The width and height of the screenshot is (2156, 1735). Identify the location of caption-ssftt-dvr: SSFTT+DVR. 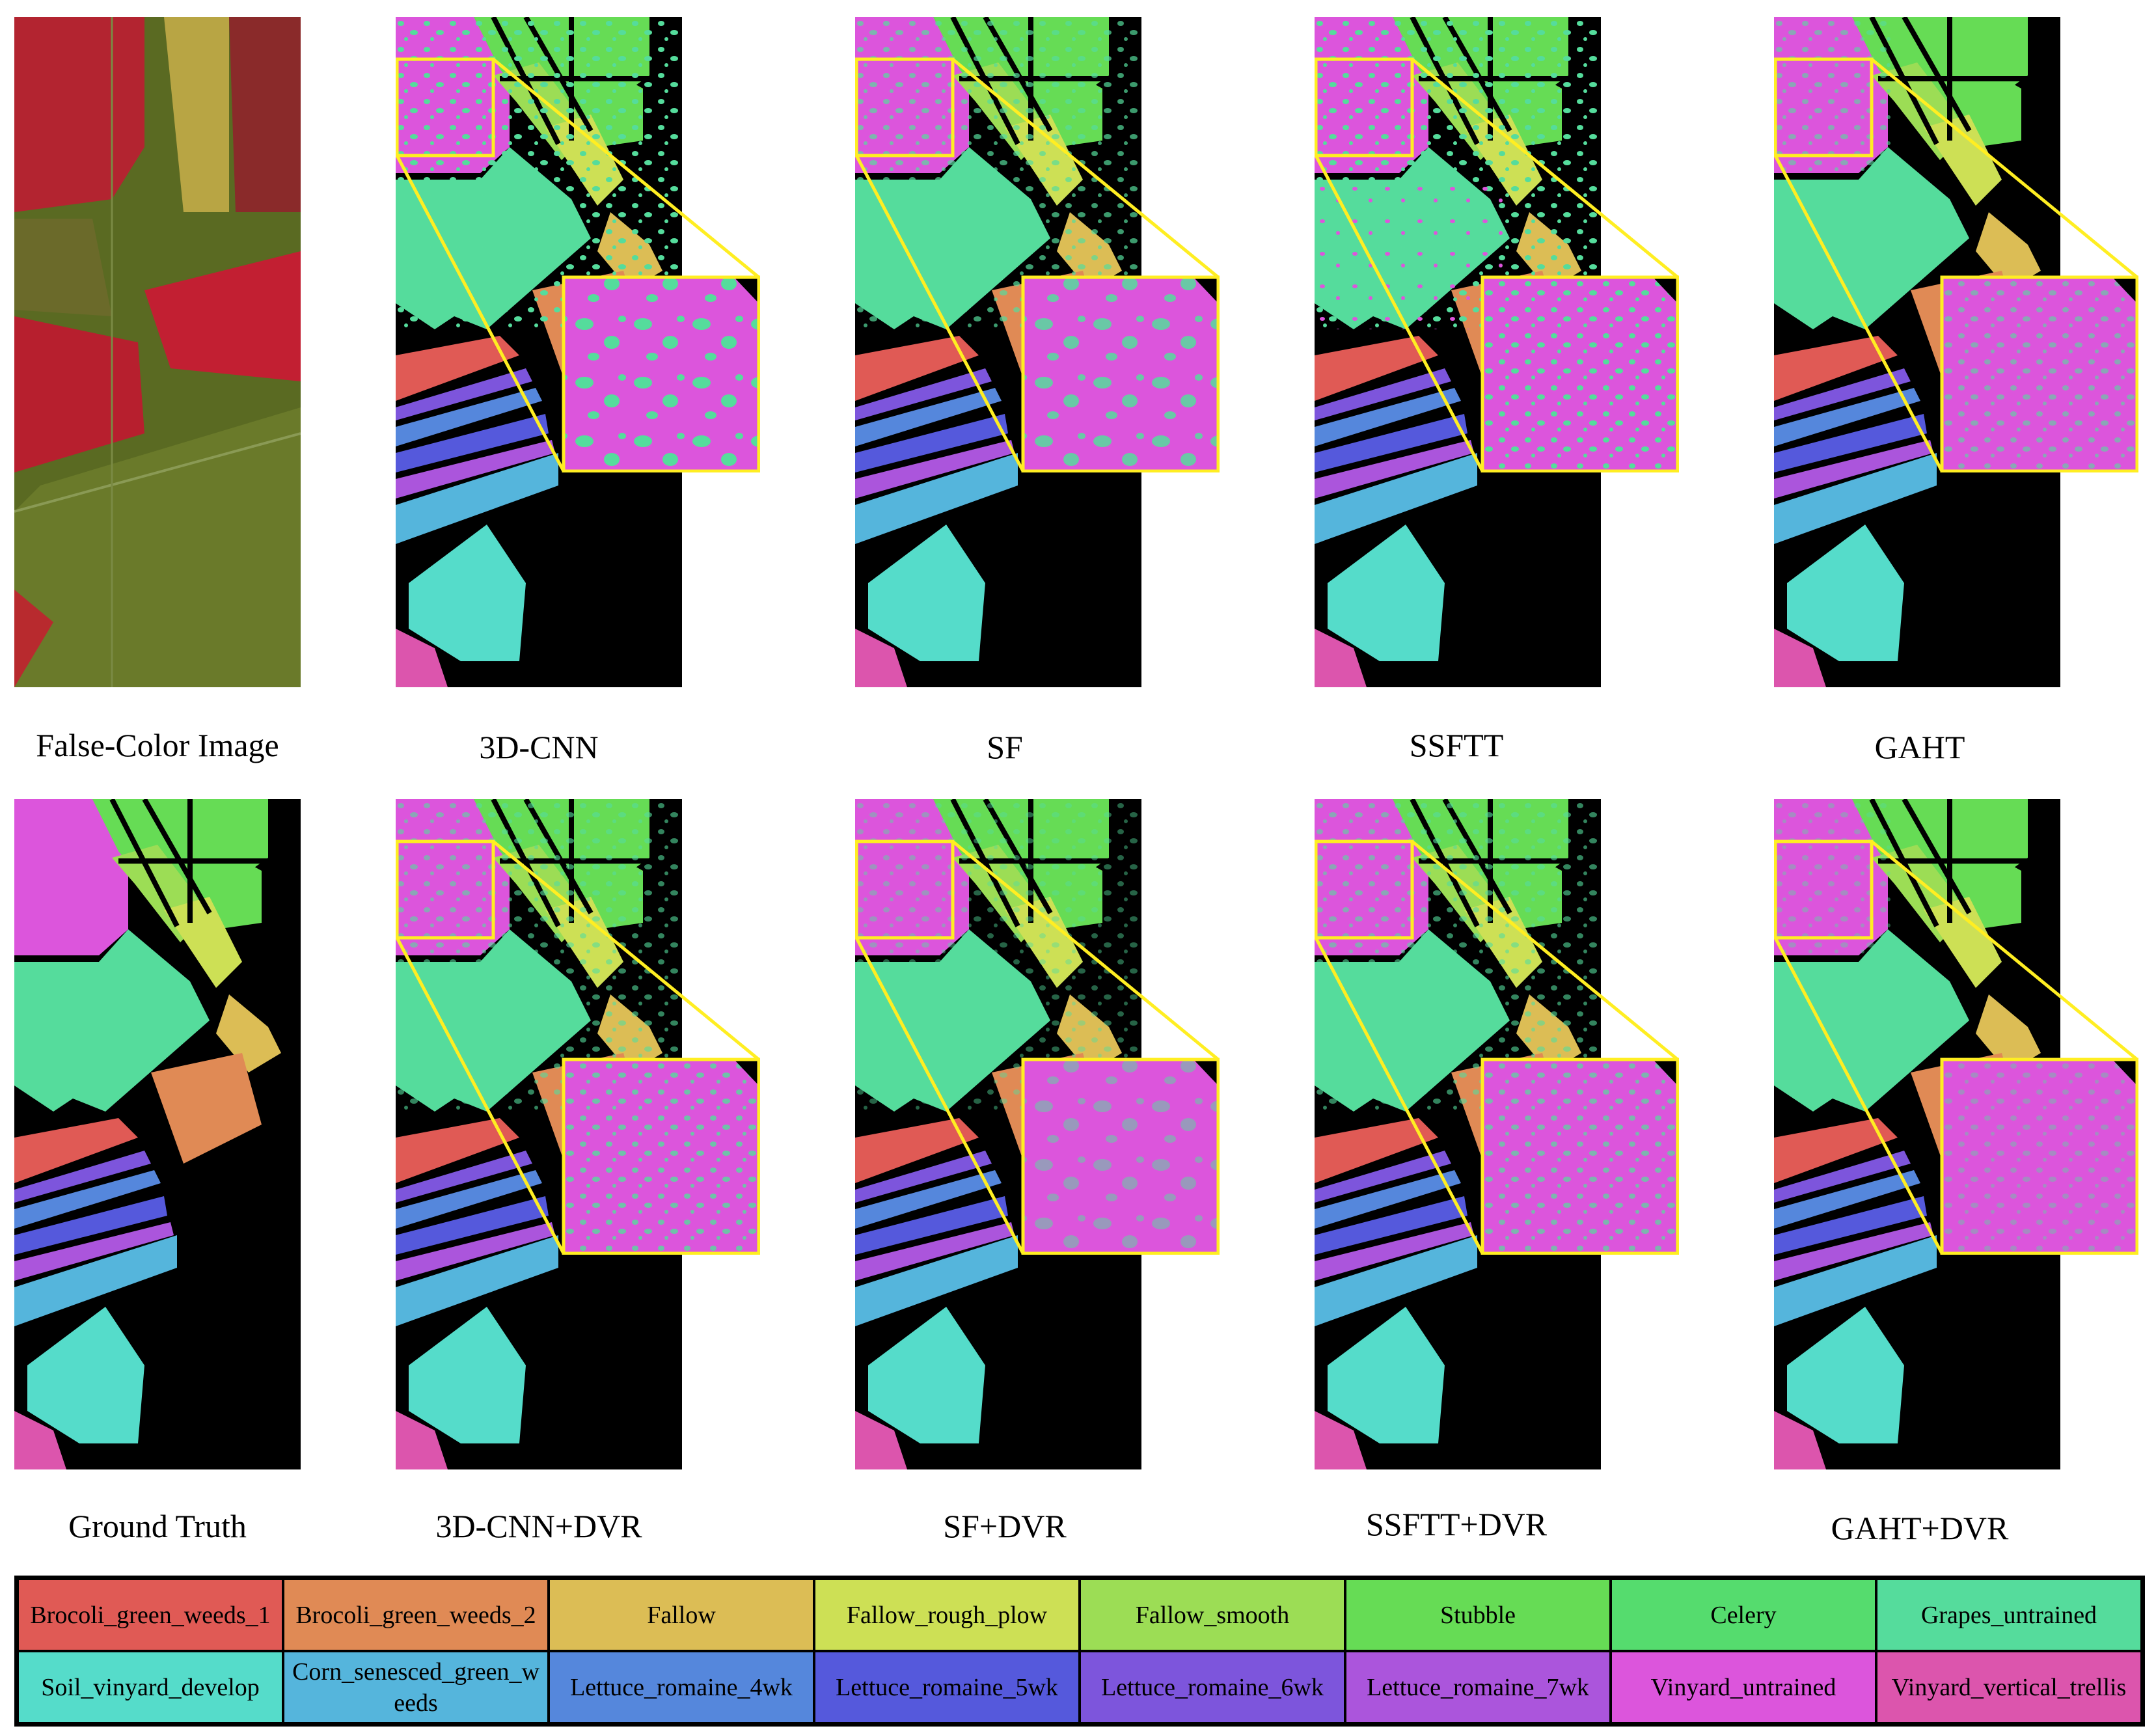
(1456, 1524).